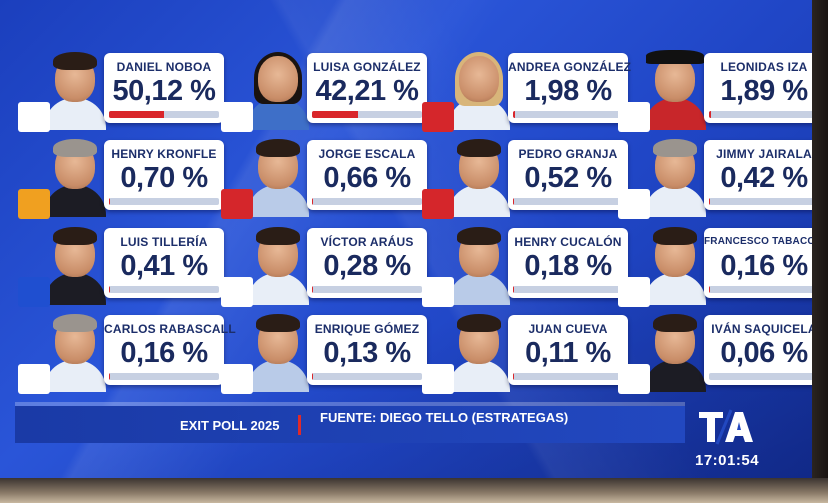  Describe the element at coordinates (568, 242) in the screenshot. I see `candidate-name: HENRY CUCALÓN` at that location.